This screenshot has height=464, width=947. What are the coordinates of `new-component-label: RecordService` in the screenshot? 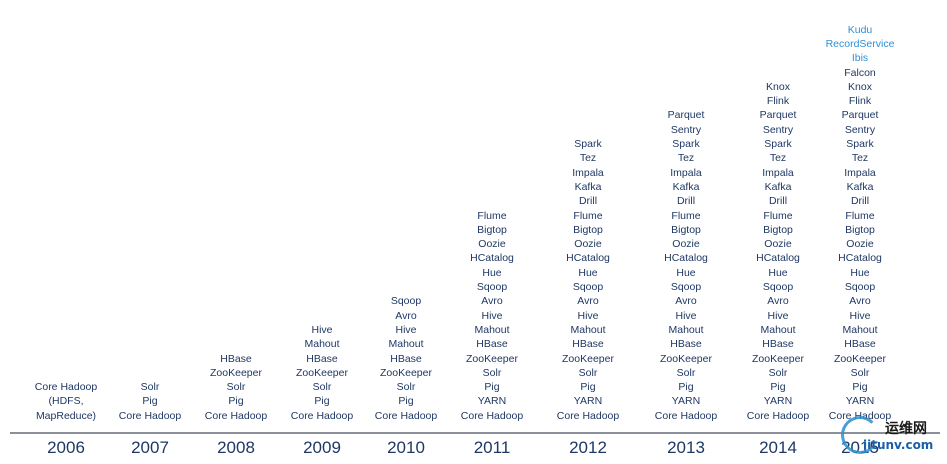 It's located at (860, 43).